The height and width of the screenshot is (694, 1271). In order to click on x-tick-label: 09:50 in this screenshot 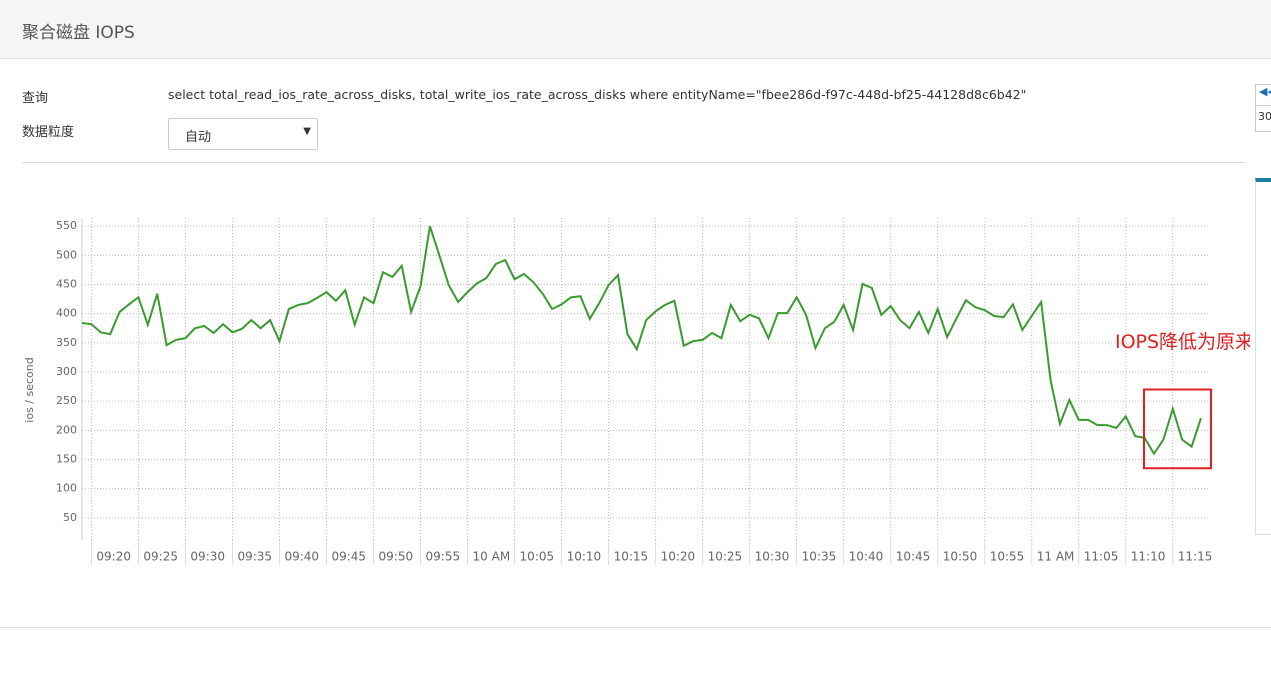, I will do `click(396, 557)`.